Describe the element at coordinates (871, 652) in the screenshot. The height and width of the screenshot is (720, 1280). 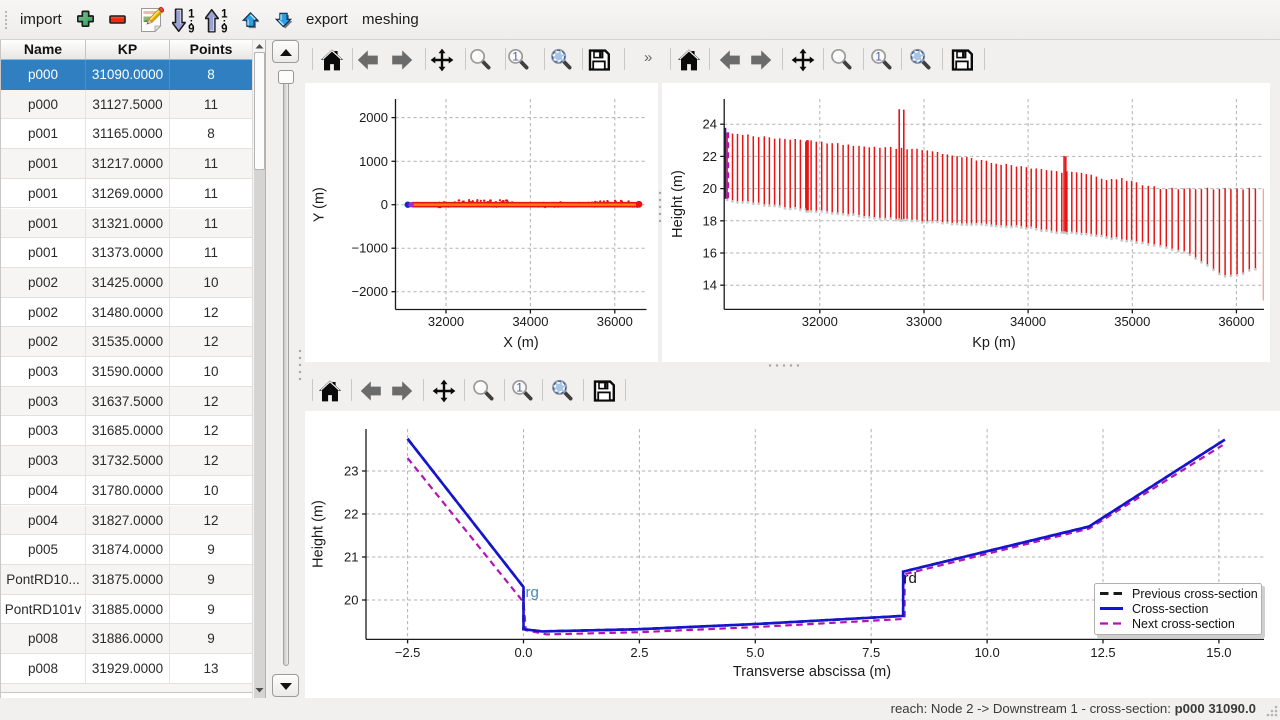
I see `svg-text: 7.5` at that location.